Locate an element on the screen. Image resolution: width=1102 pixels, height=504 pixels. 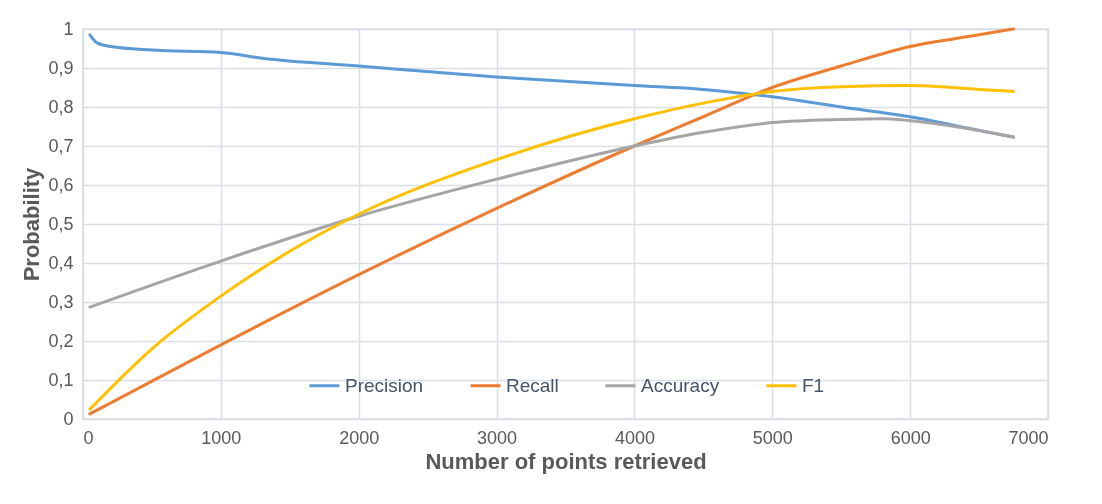
y-tick-label: 0,9 is located at coordinates (61, 67).